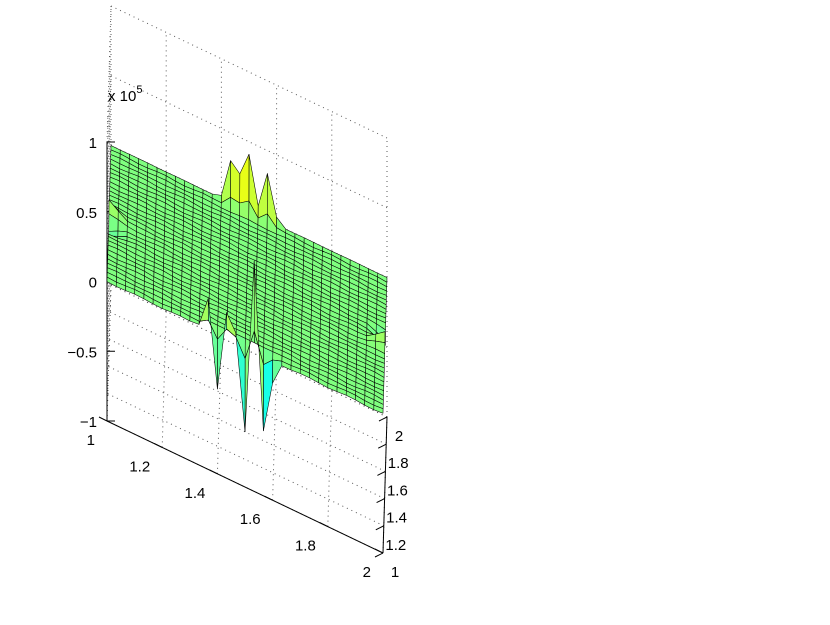 The width and height of the screenshot is (830, 625). Describe the element at coordinates (82, 352) in the screenshot. I see `z-tick-label: −0.5` at that location.